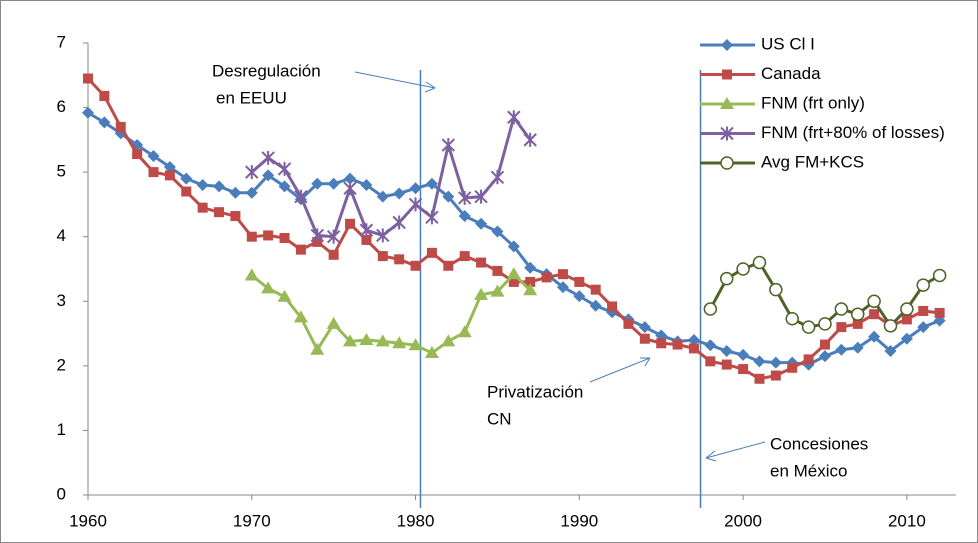 Image resolution: width=978 pixels, height=543 pixels. What do you see at coordinates (791, 73) in the screenshot?
I see `legend-label: Canada` at bounding box center [791, 73].